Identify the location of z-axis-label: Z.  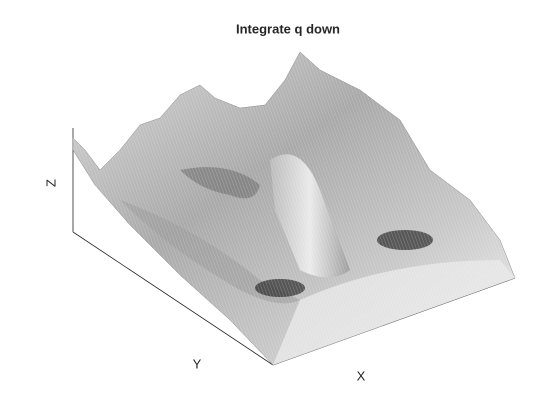
(50, 183).